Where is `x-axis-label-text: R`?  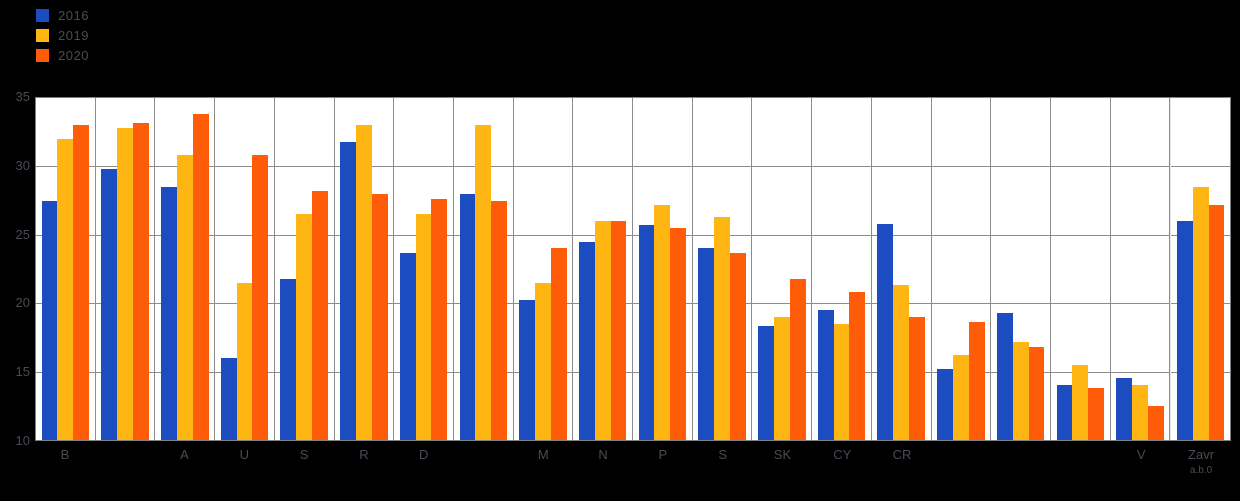
x-axis-label-text: R is located at coordinates (364, 454).